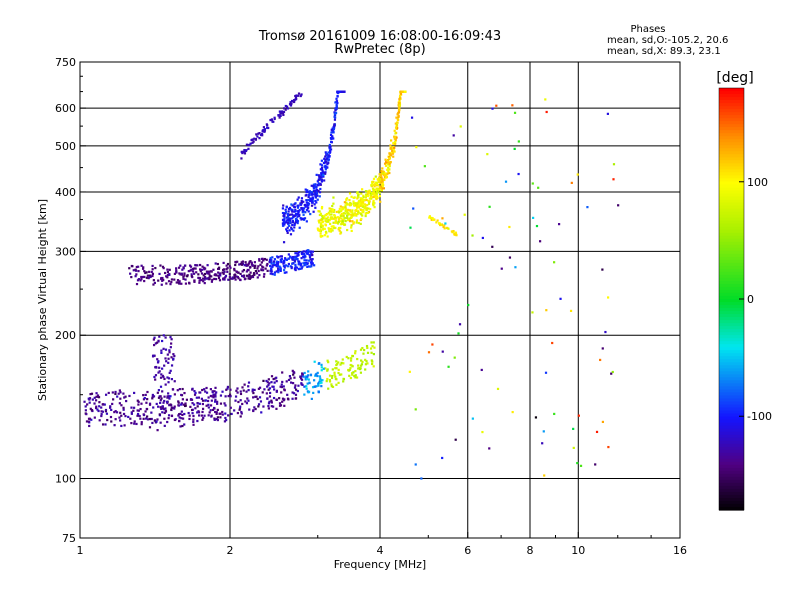  Describe the element at coordinates (379, 36) in the screenshot. I see `chart-title: Tromsø 20161009 16:08:00-16:09:43` at that location.